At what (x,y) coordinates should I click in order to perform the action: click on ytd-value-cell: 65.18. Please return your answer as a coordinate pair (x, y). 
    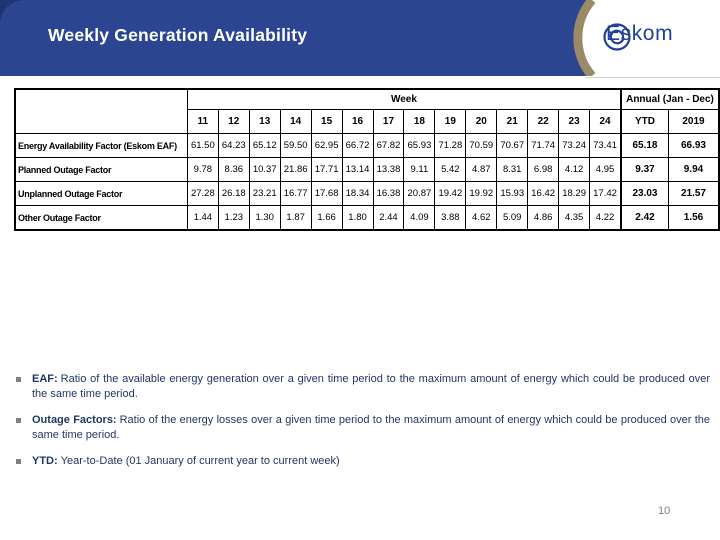
    Looking at the image, I should click on (644, 145).